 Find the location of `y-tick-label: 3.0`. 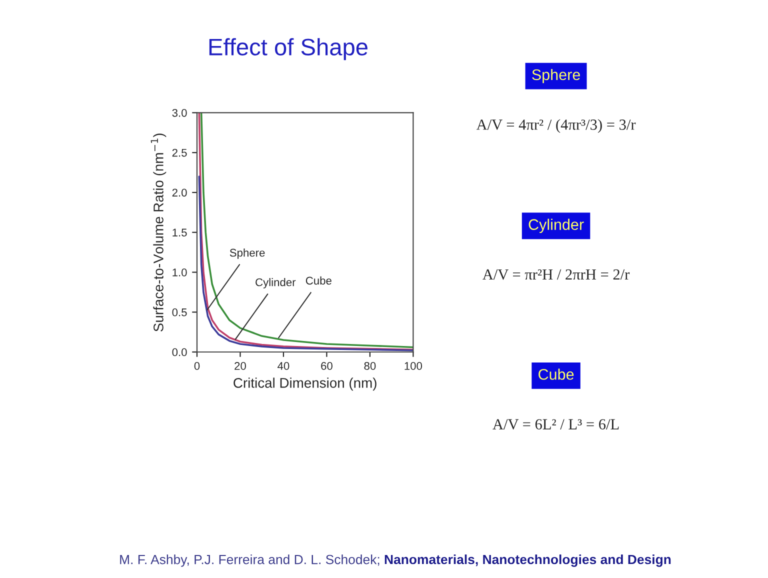

y-tick-label: 3.0 is located at coordinates (179, 112).